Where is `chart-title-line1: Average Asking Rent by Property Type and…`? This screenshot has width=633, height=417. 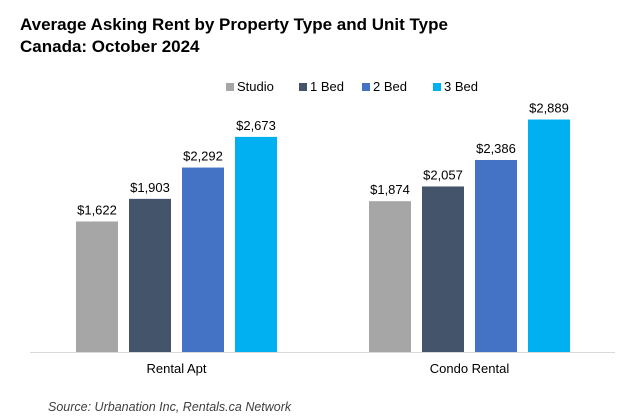
chart-title-line1: Average Asking Rent by Property Type and… is located at coordinates (234, 24).